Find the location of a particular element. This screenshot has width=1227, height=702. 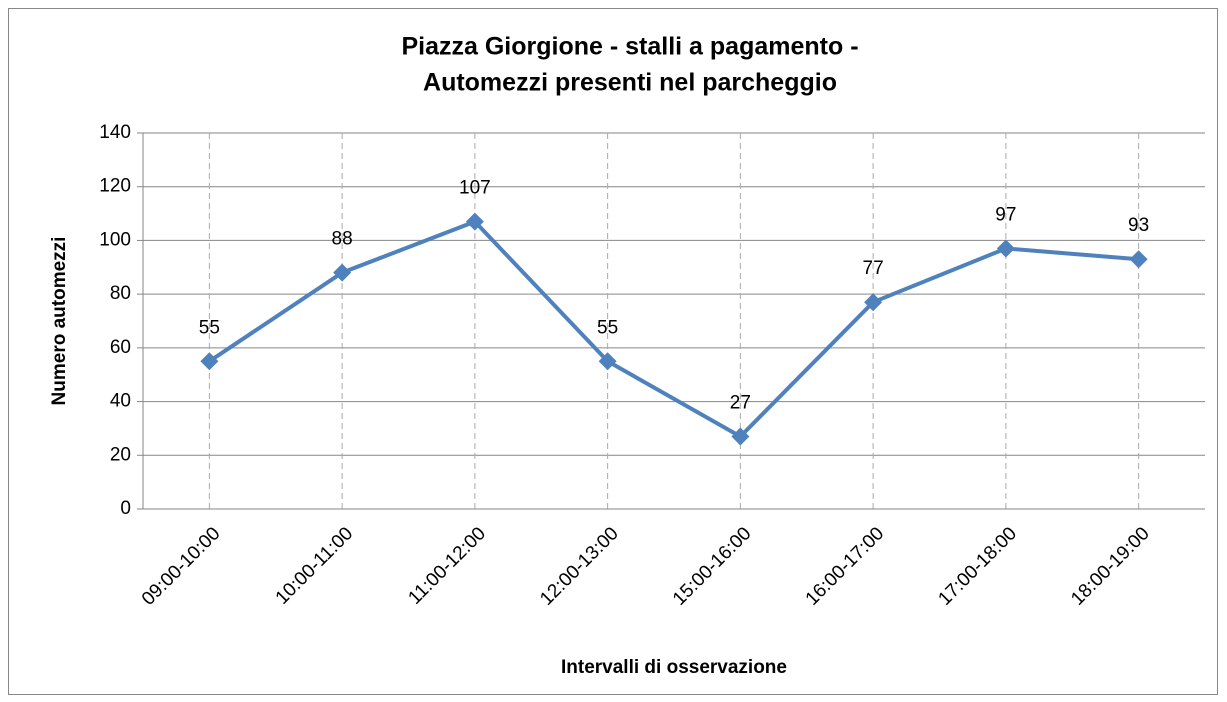

x-axis-title: Intervalli di osservazione is located at coordinates (674, 667).